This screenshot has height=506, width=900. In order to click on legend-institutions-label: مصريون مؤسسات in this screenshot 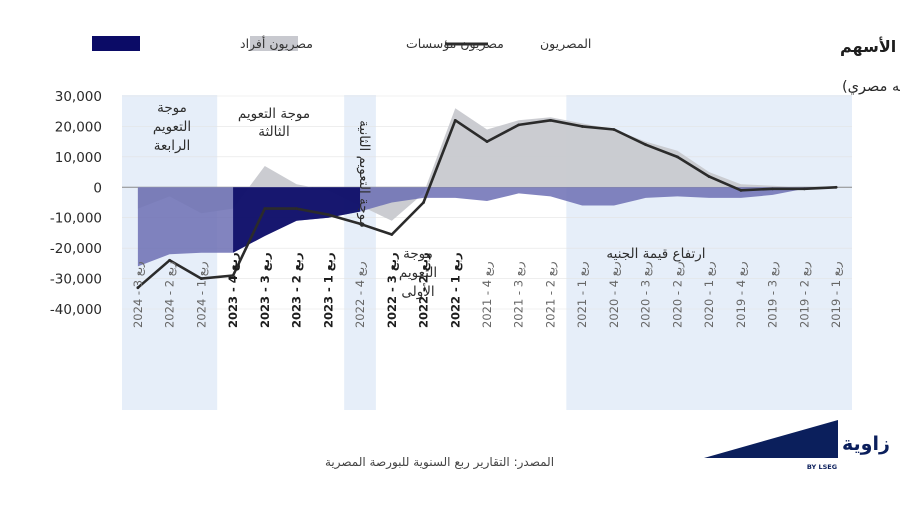, I will do `click(455, 44)`.